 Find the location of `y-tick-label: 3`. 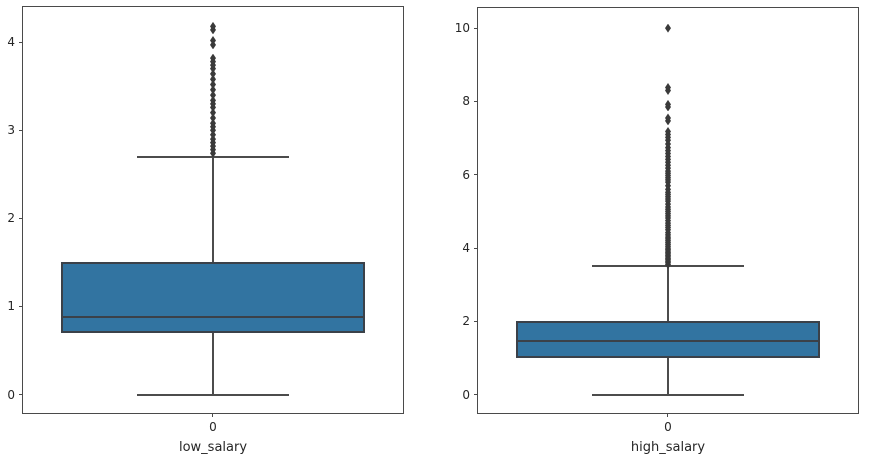

y-tick-label: 3 is located at coordinates (11, 130).